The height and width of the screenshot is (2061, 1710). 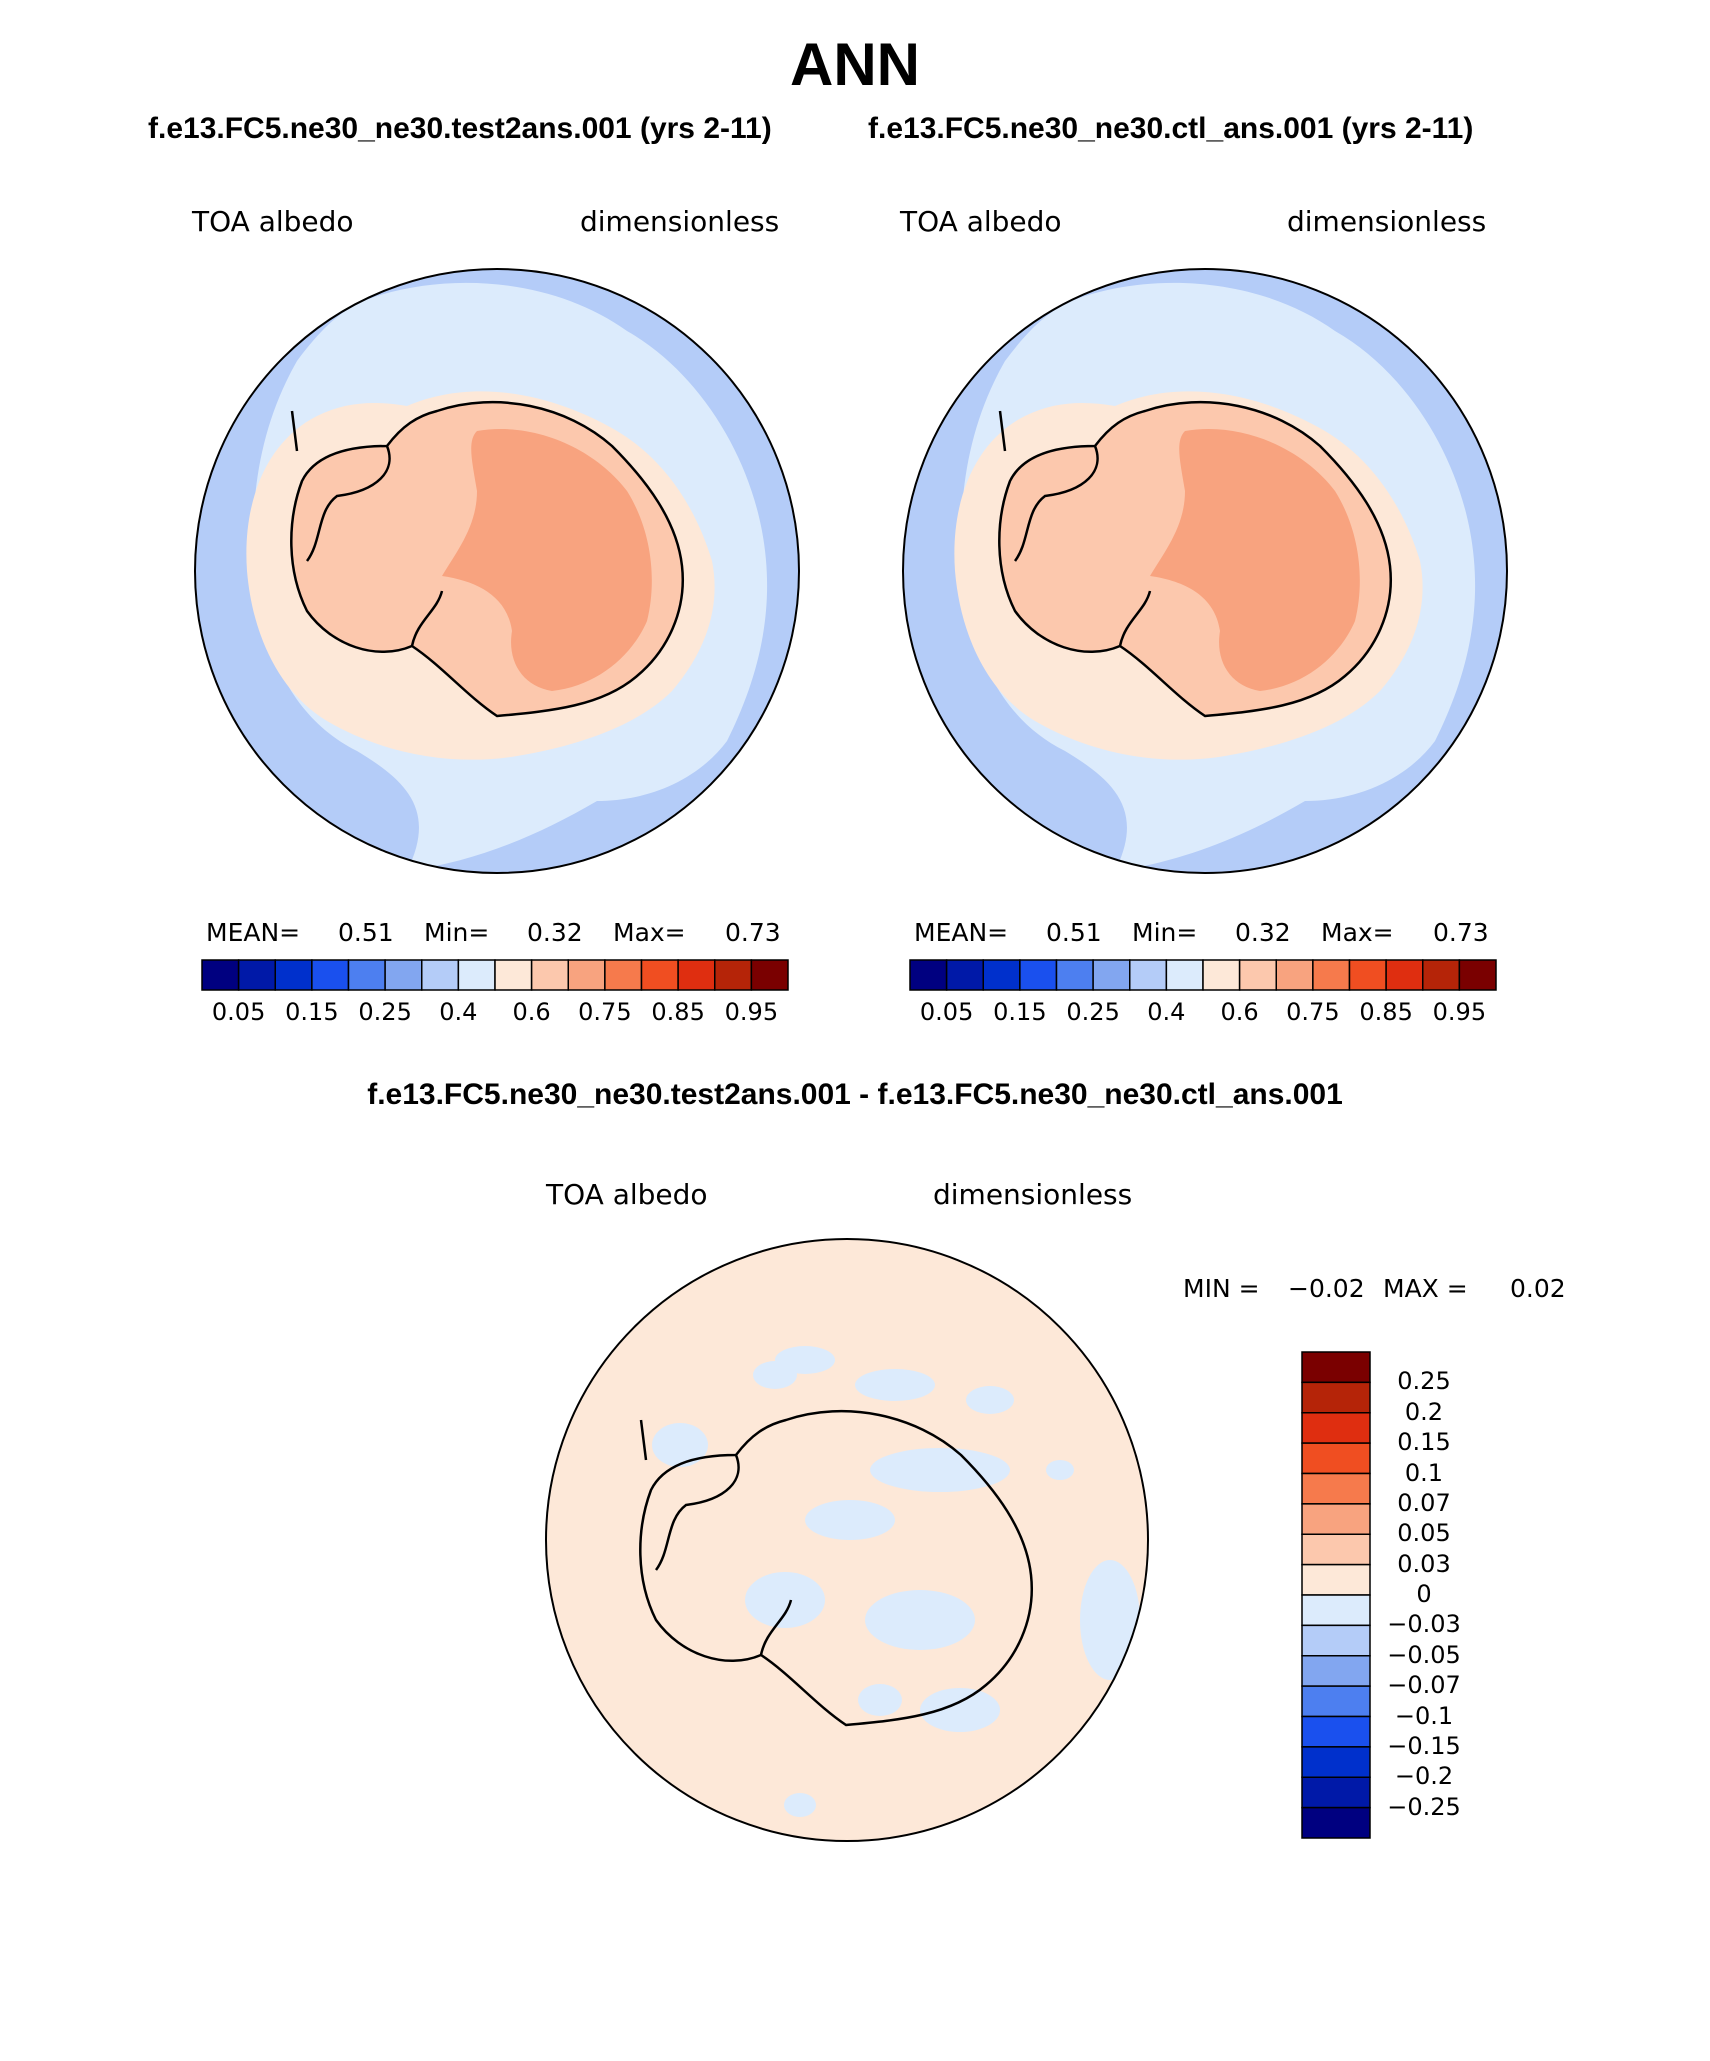 What do you see at coordinates (1424, 1563) in the screenshot?
I see `difference-colorbar-tick-label: 0.03` at bounding box center [1424, 1563].